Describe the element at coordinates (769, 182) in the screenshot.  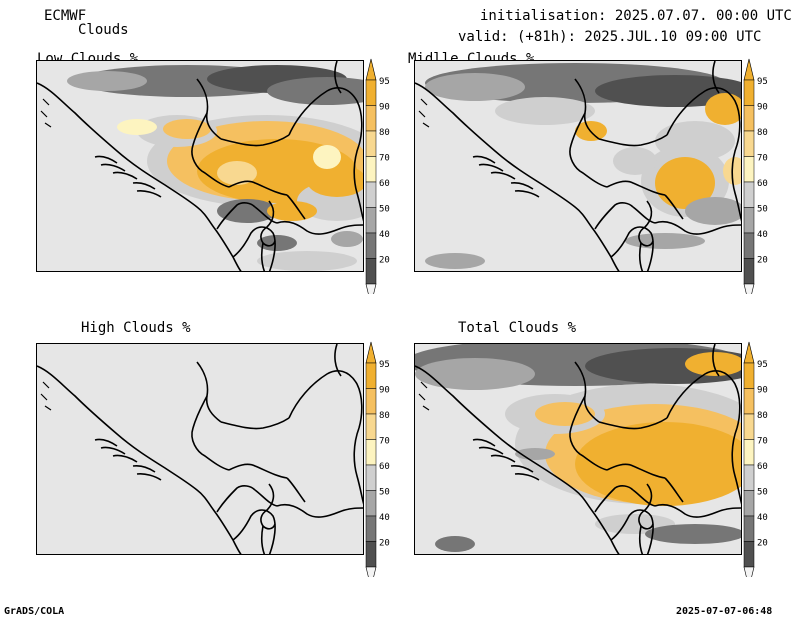
I see `colorbar-mid: 95 90 80 70 60 50 40 20` at that location.